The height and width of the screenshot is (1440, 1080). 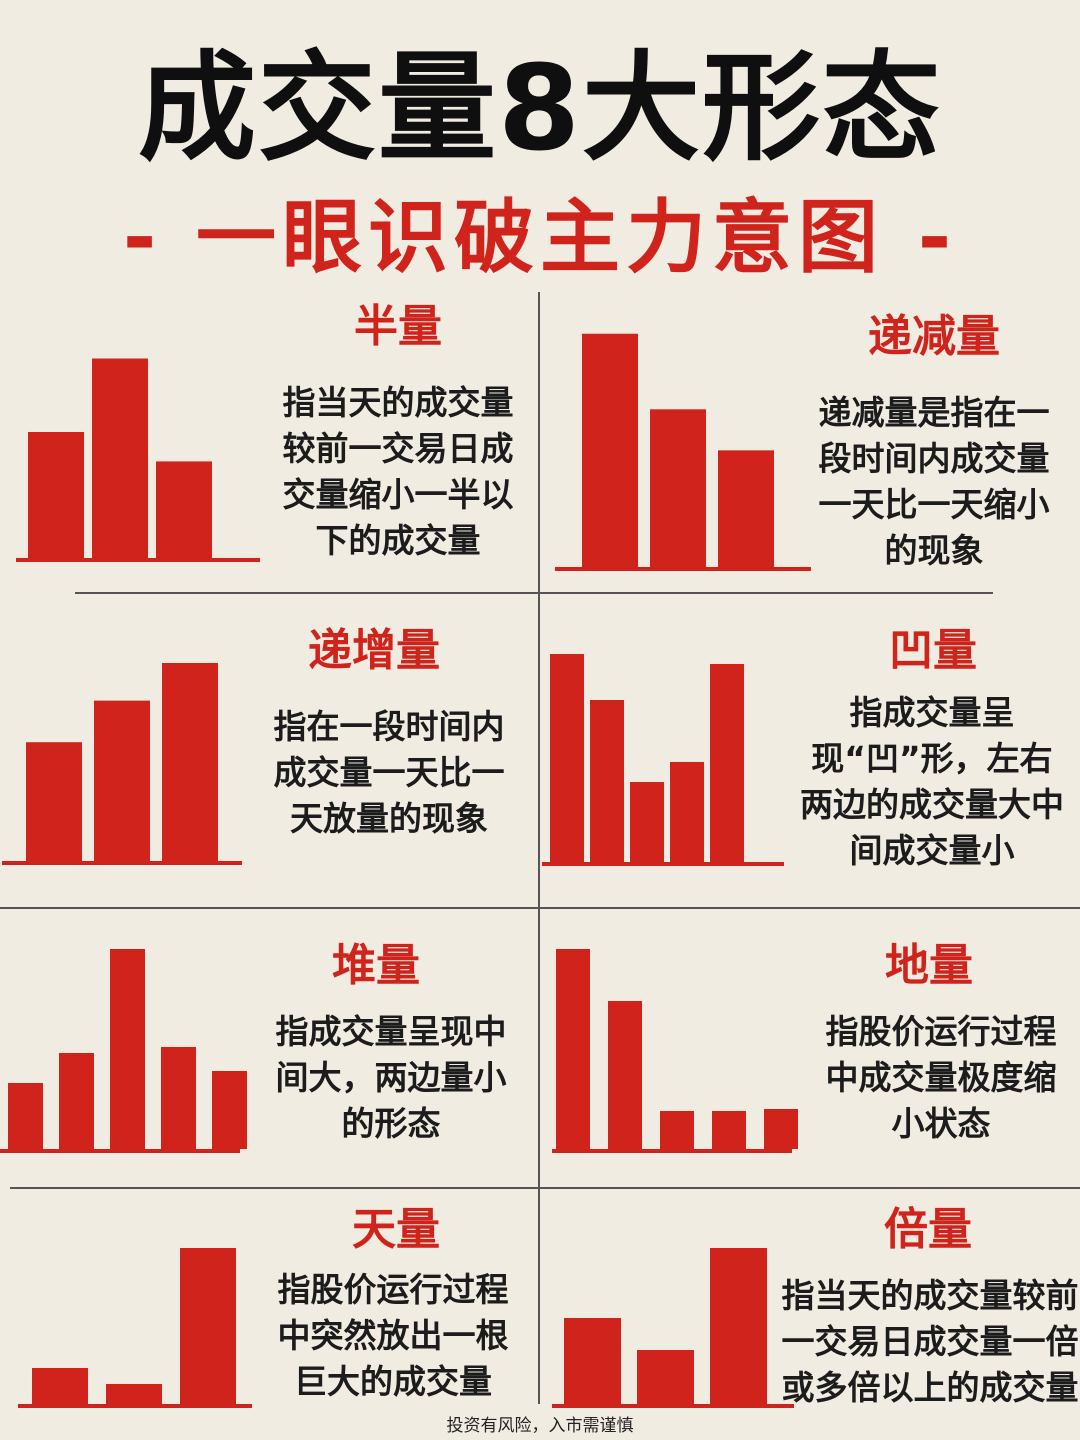 I want to click on page-title: 成交量8大形态, so click(x=540, y=108).